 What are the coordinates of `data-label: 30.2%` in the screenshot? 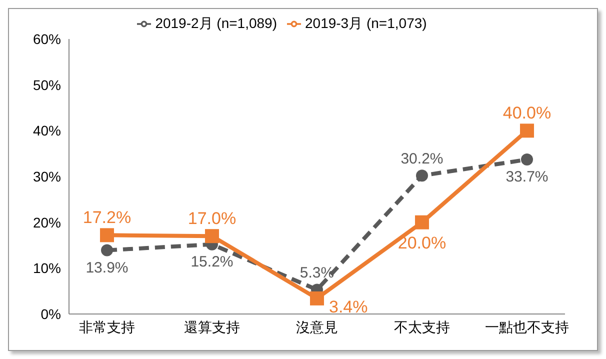 It's located at (422, 159).